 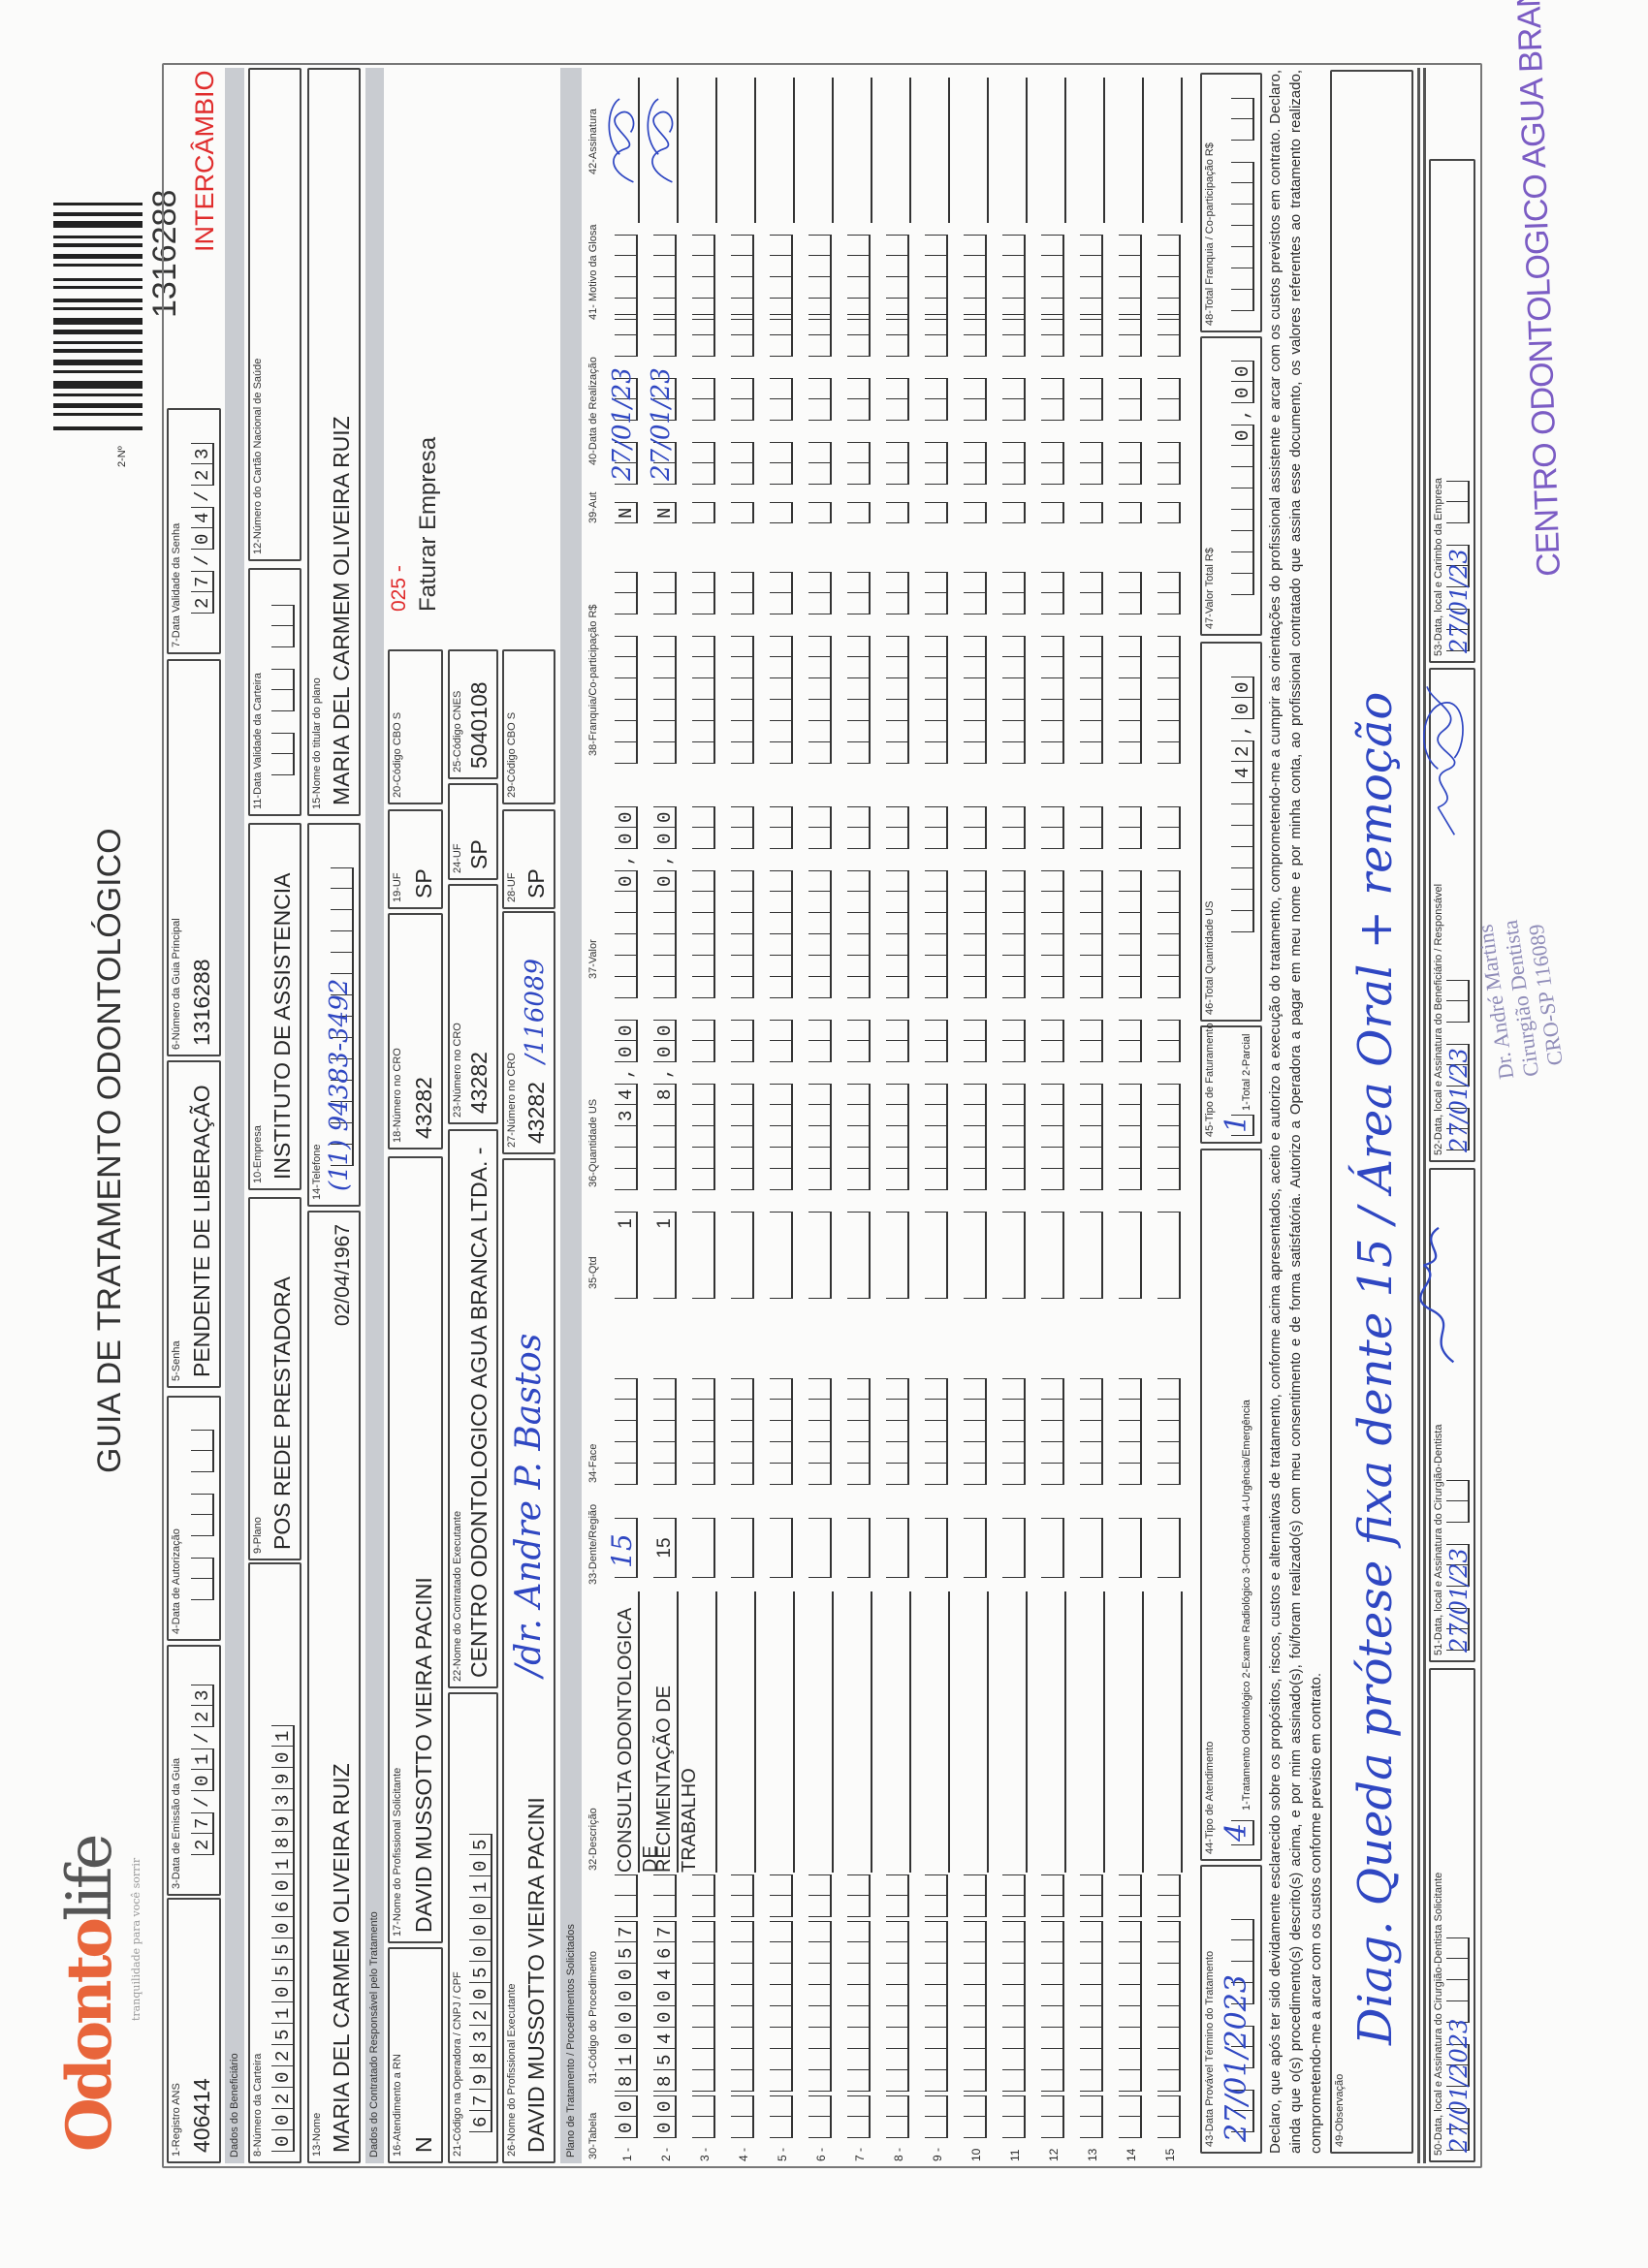 I want to click on aut-cell: N, so click(x=665, y=510).